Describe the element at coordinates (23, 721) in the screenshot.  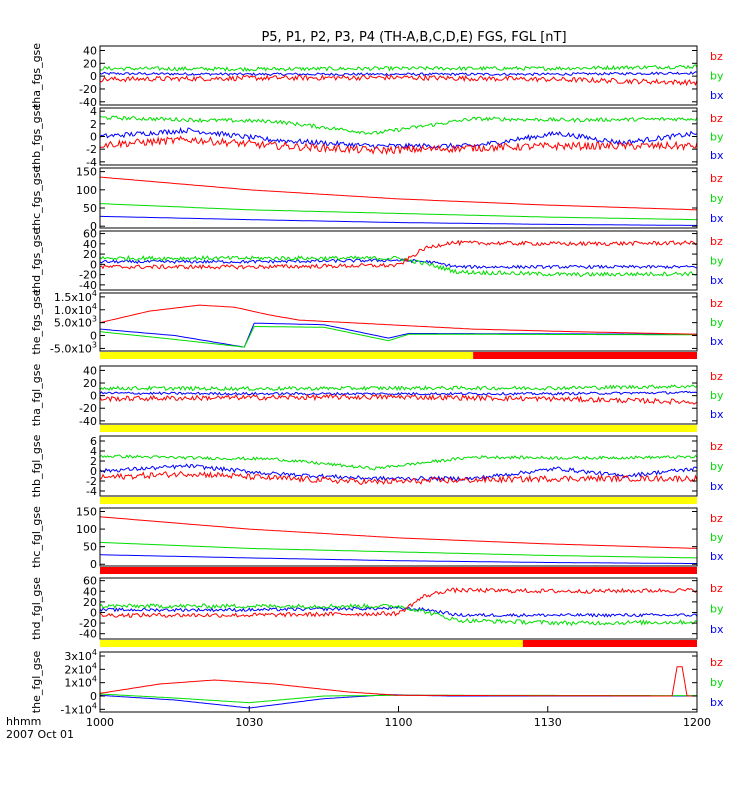
I see `x-axis-label-hhmm: hhmm` at that location.